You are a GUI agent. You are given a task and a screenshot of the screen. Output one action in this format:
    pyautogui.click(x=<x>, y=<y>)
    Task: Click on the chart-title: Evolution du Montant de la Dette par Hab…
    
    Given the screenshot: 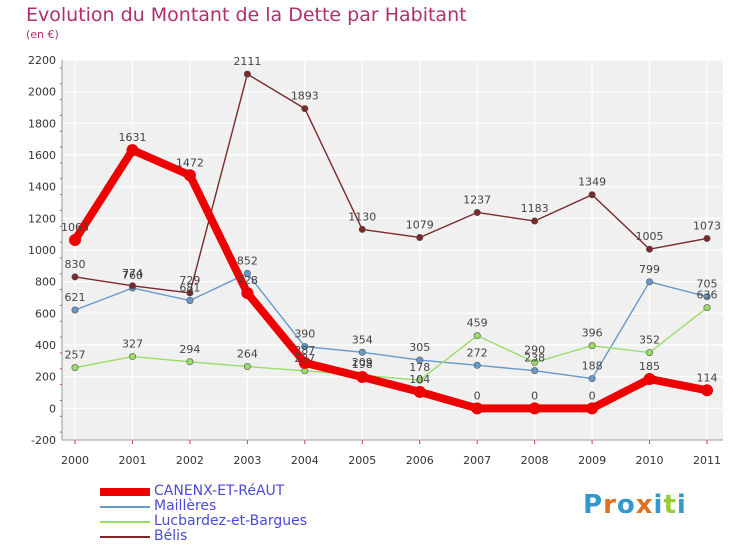 What is the action you would take?
    pyautogui.click(x=246, y=15)
    